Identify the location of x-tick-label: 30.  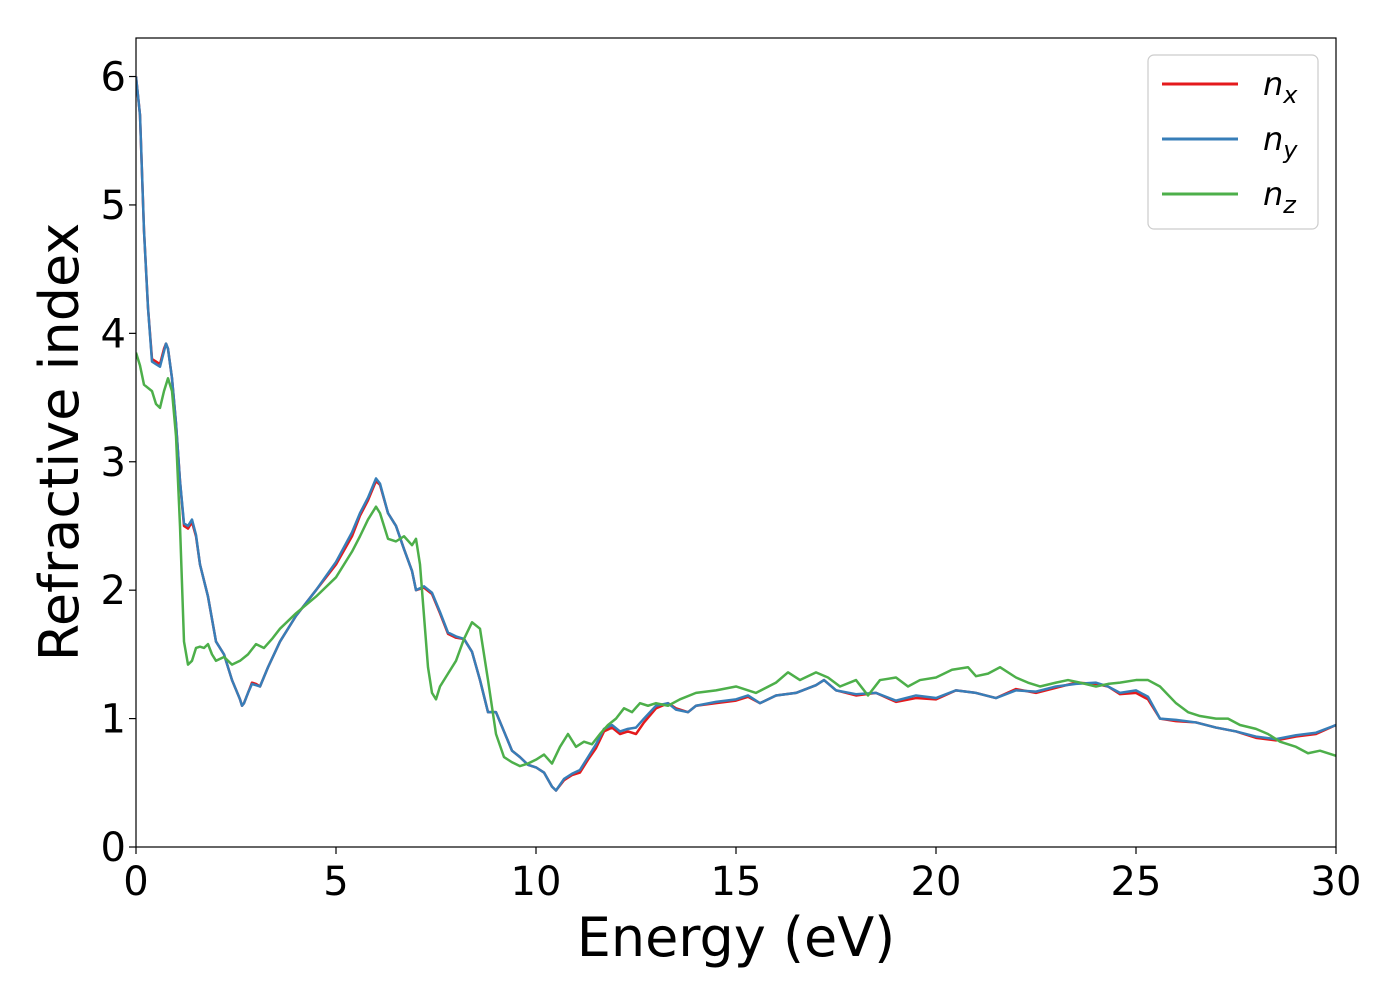
(1336, 882).